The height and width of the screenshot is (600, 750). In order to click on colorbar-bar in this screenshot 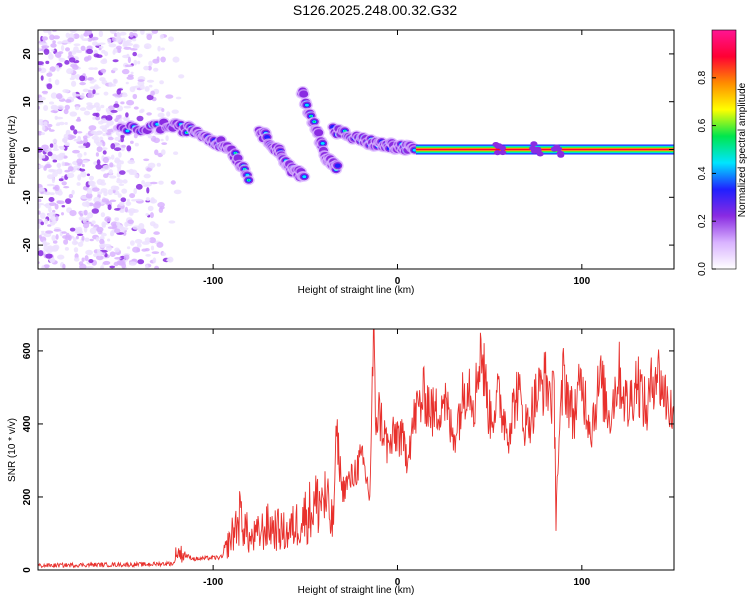, I will do `click(724, 149)`.